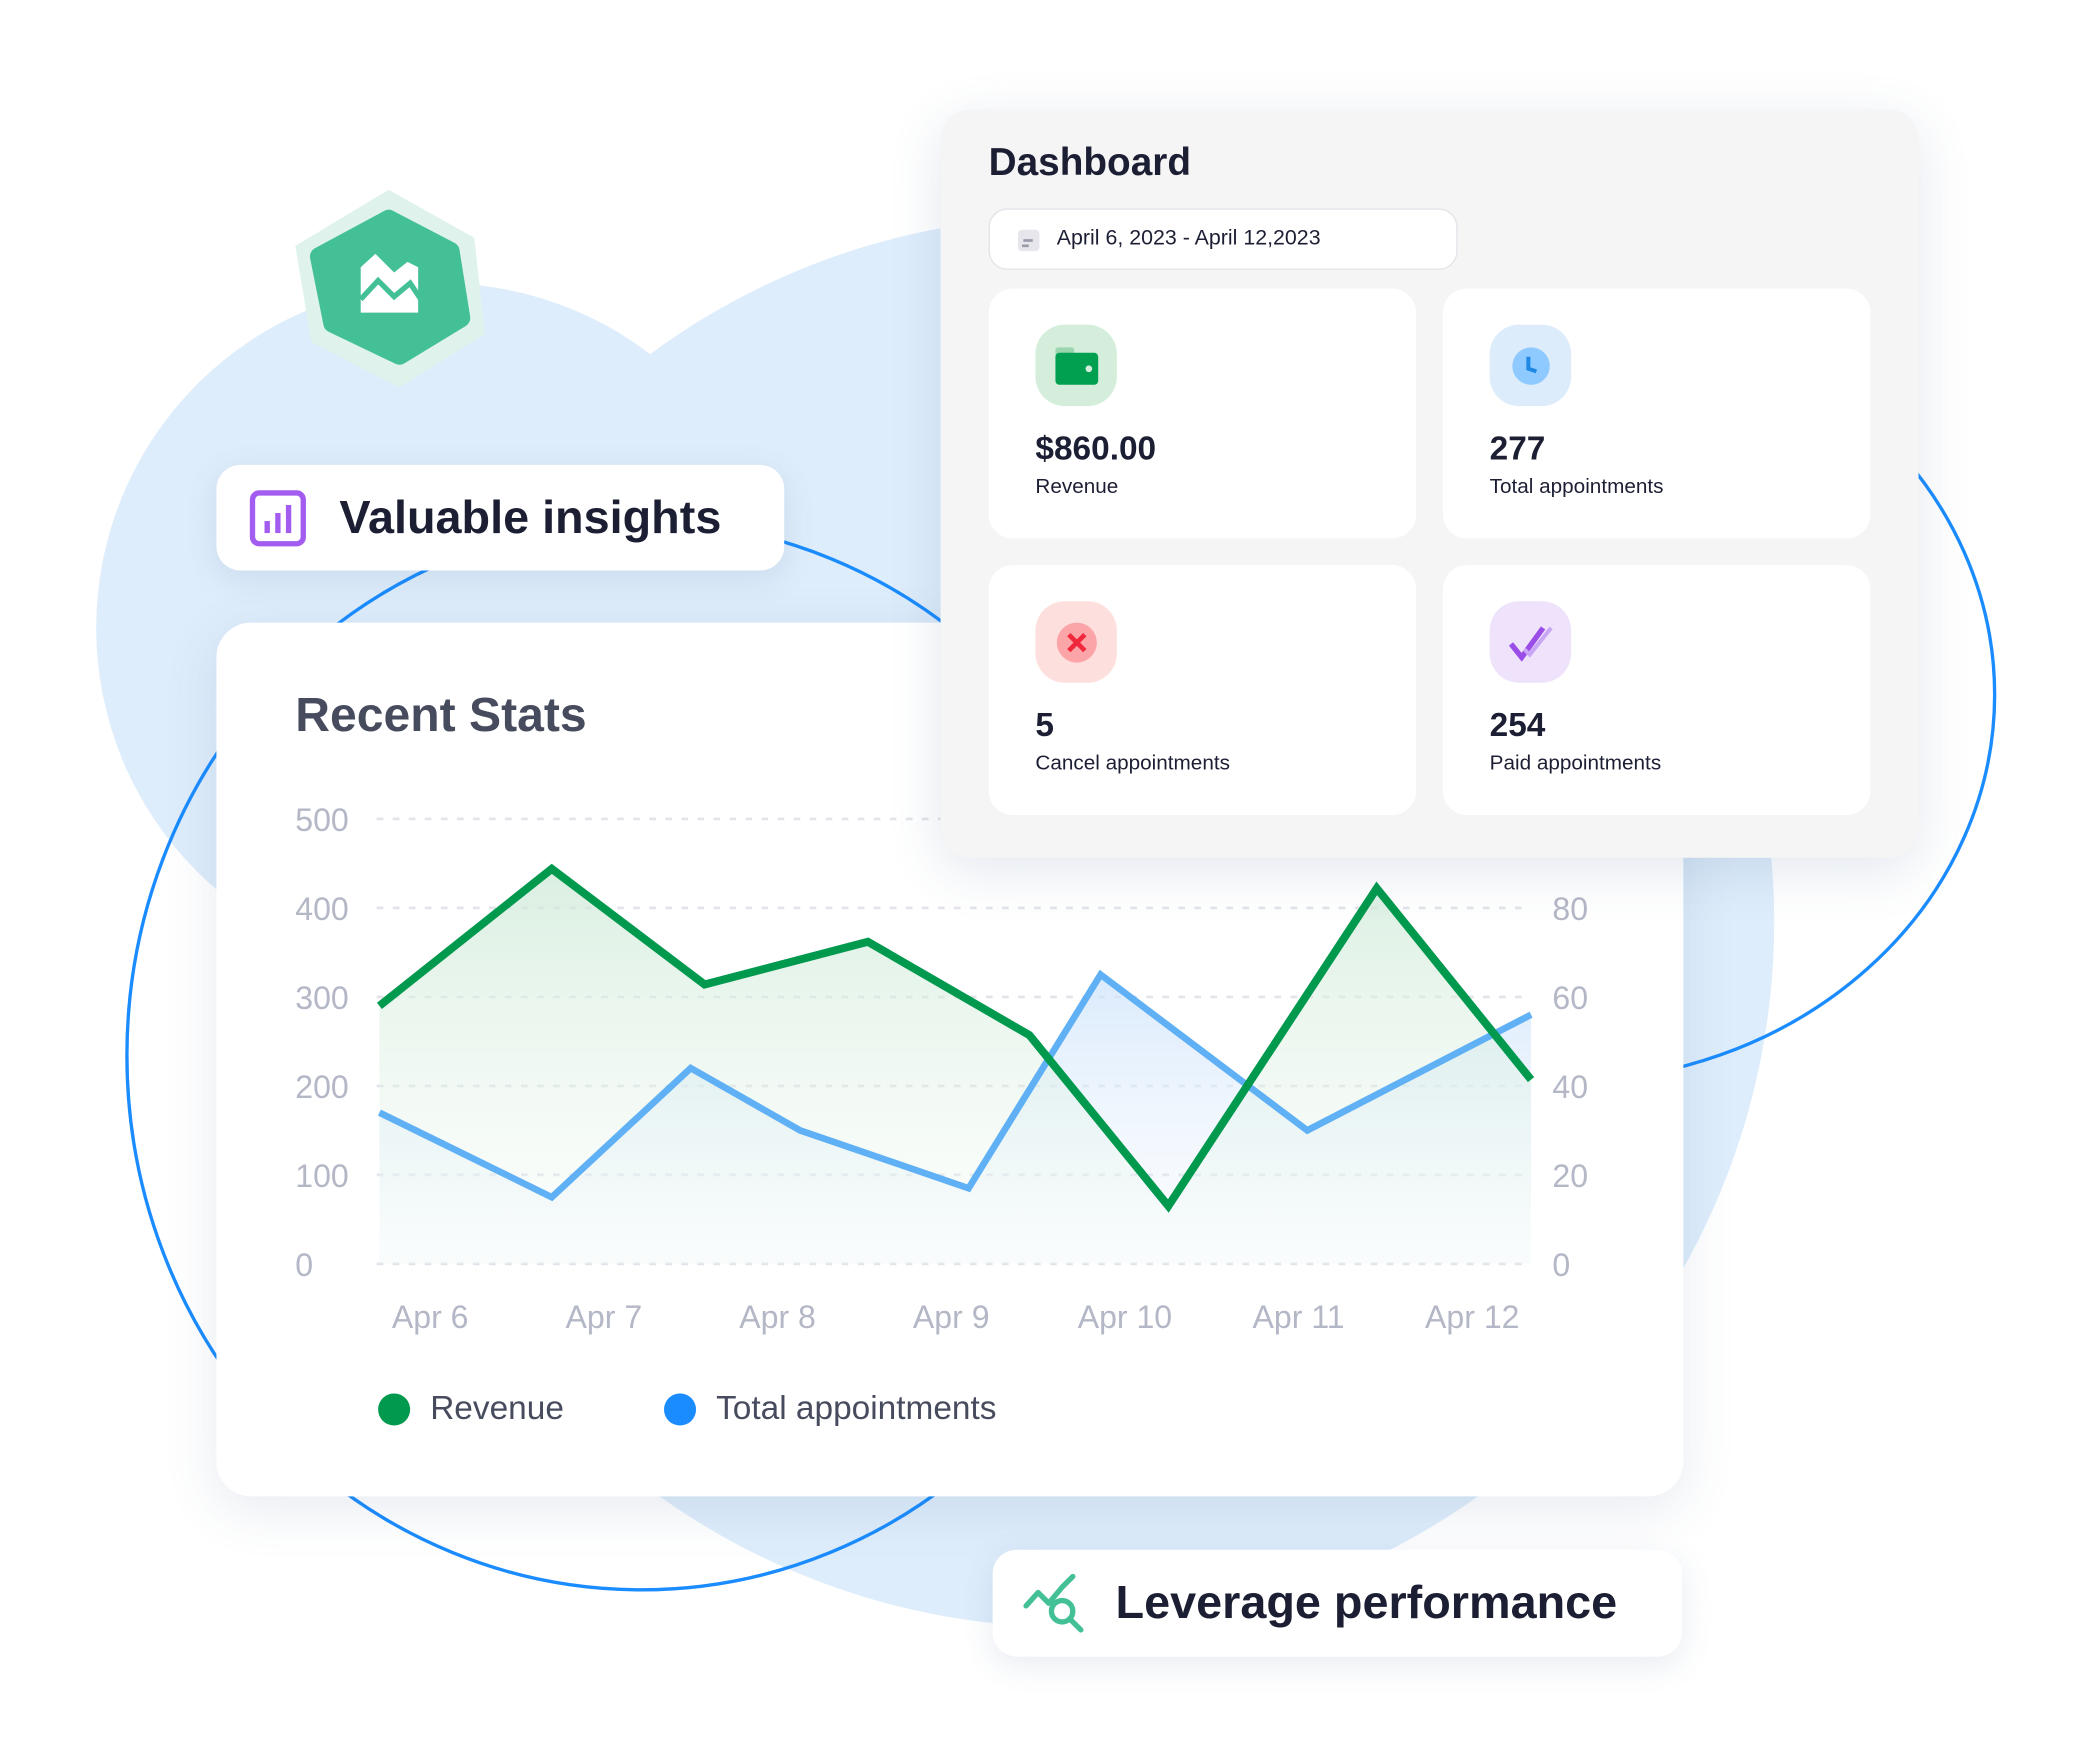  Describe the element at coordinates (1090, 163) in the screenshot. I see `dashboard-title: Dashboard` at that location.